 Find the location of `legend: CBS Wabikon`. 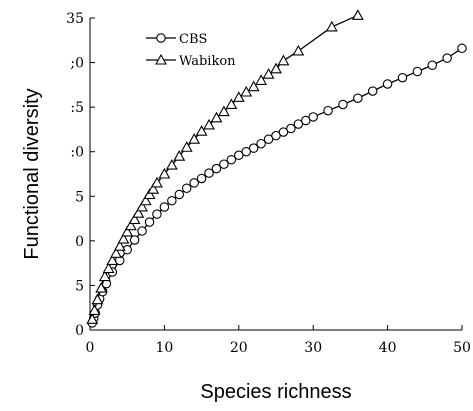

legend: CBS Wabikon is located at coordinates (191, 50).